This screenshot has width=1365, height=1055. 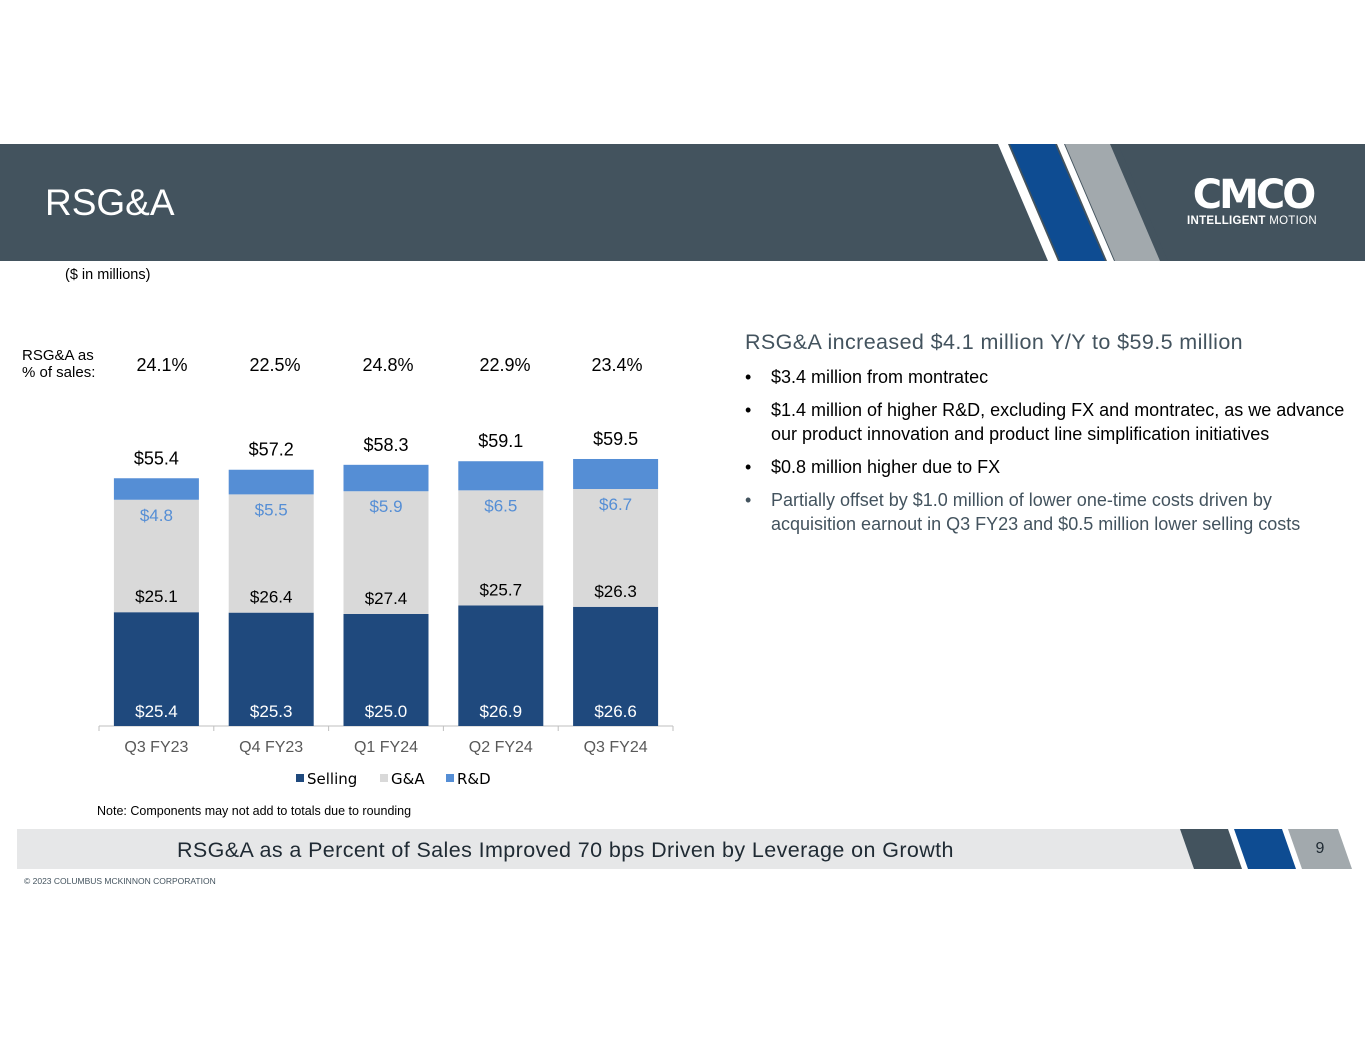 I want to click on logo-word: CMCO, so click(x=1254, y=194).